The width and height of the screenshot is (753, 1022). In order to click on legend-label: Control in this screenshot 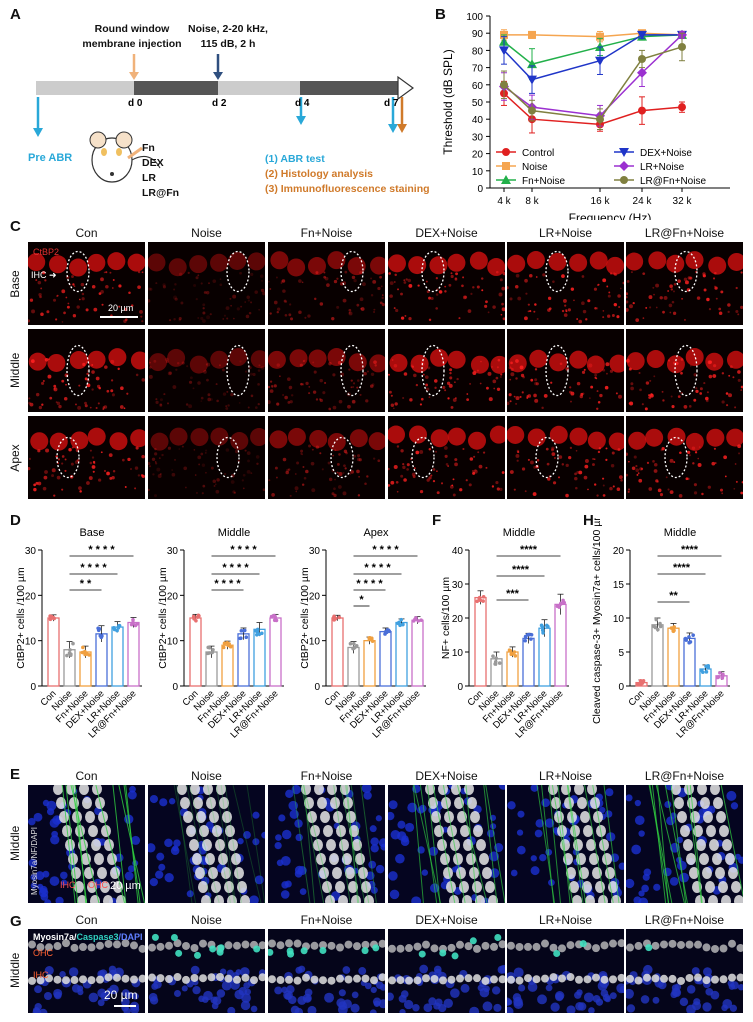, I will do `click(538, 153)`.